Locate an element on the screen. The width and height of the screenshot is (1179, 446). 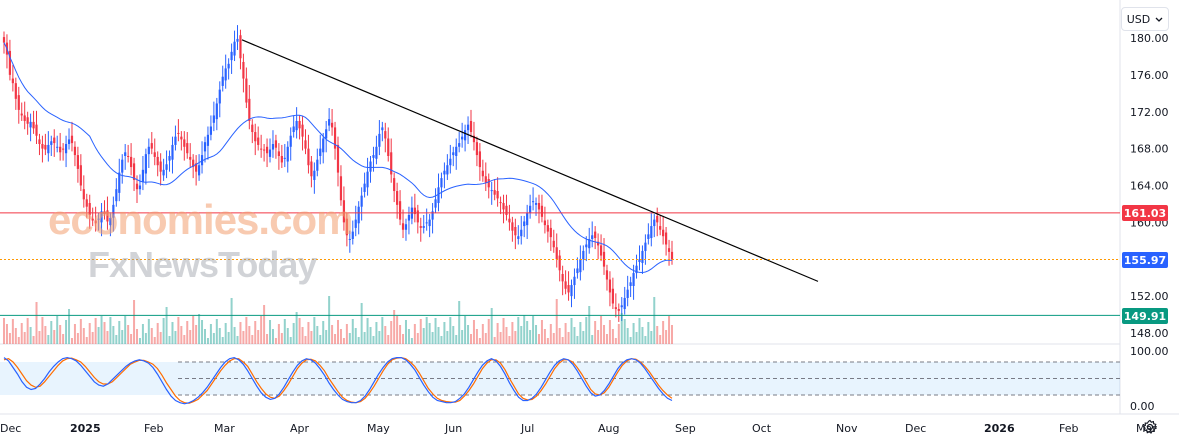
price-tick-label: 172.00 is located at coordinates (1149, 112).